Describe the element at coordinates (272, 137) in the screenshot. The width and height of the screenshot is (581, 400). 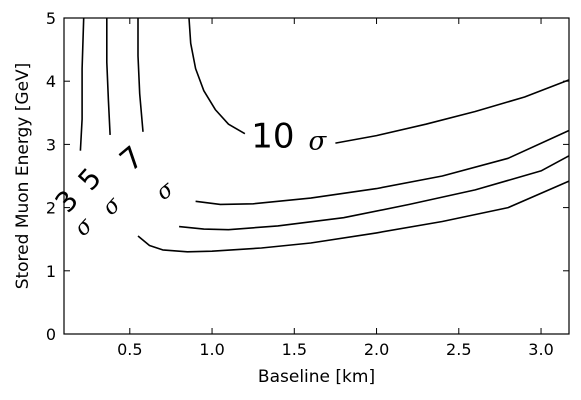
I see `contour-label-10: 10` at that location.